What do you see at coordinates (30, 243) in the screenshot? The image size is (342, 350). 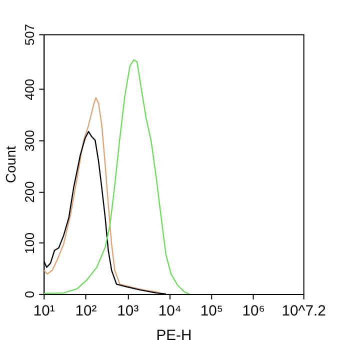 I see `y-tick-label: 100` at bounding box center [30, 243].